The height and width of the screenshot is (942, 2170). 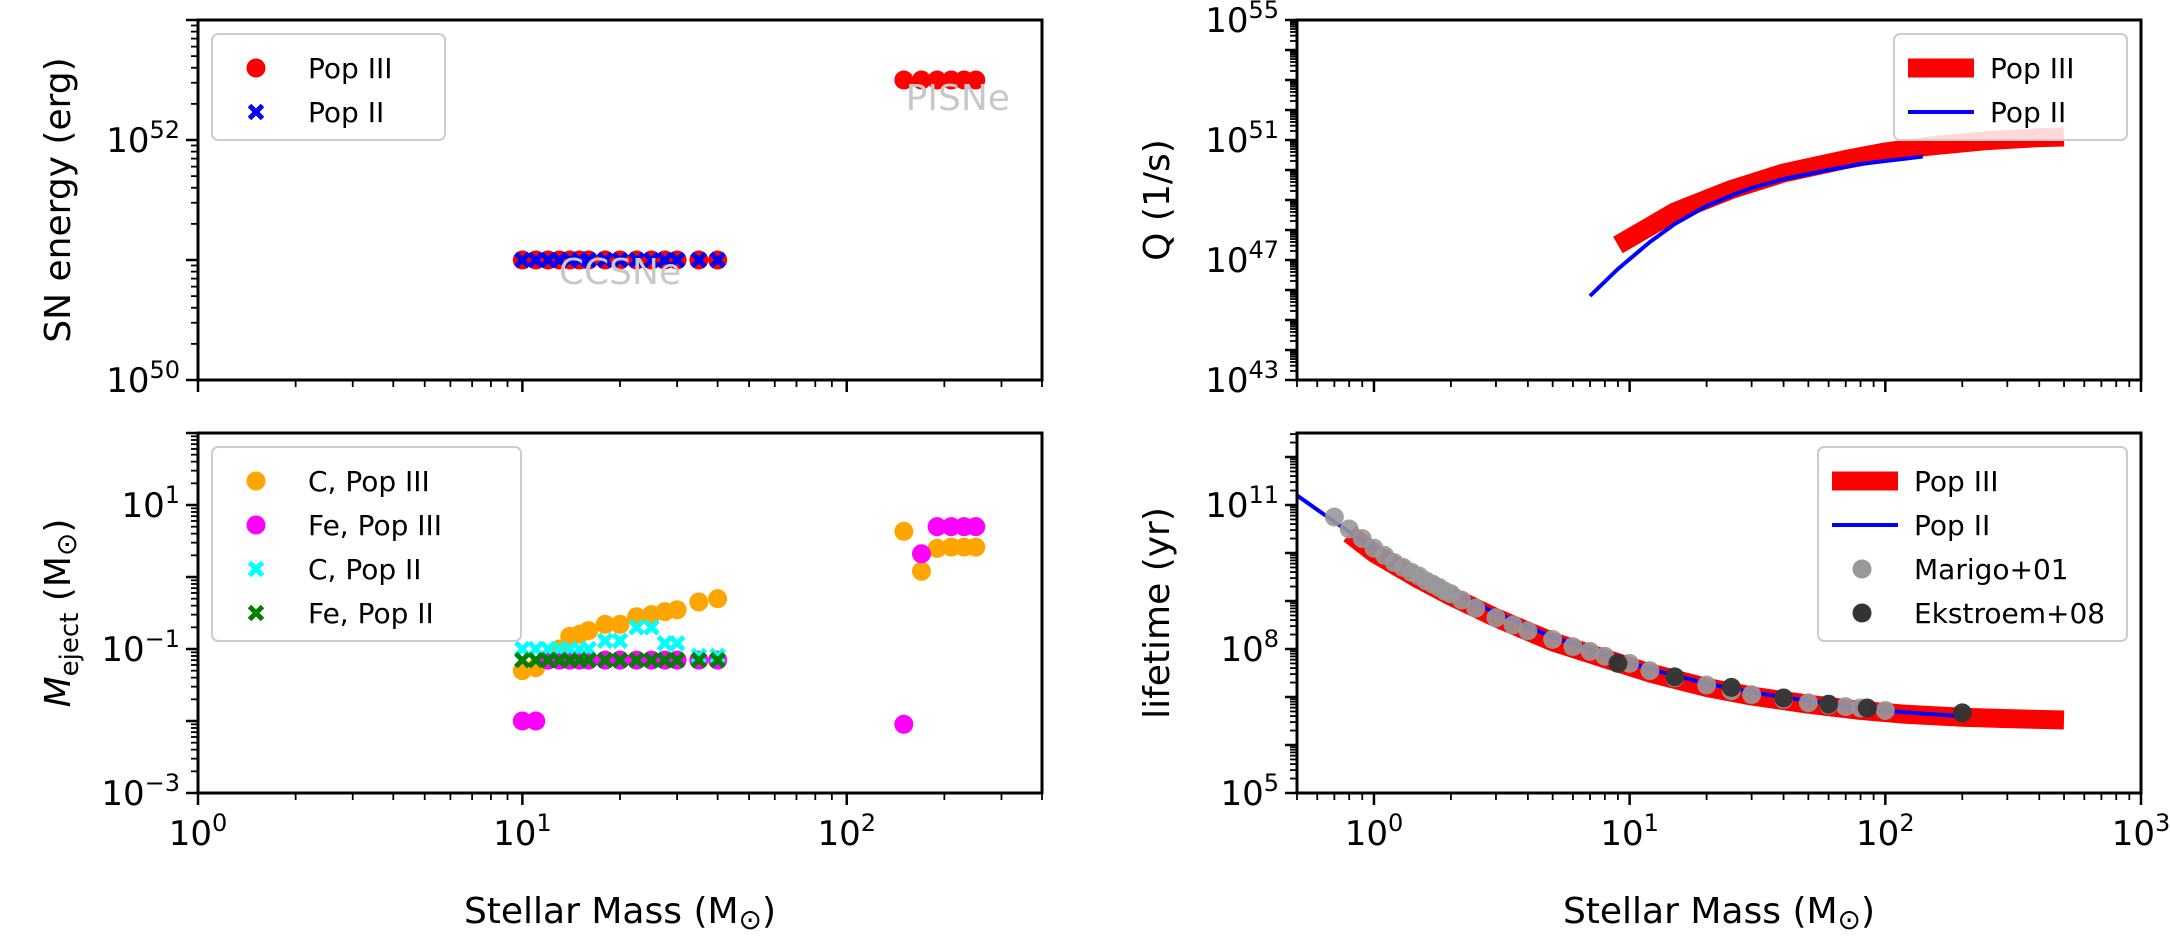 What do you see at coordinates (958, 98) in the screenshot?
I see `annotation-pisne: PISNe` at bounding box center [958, 98].